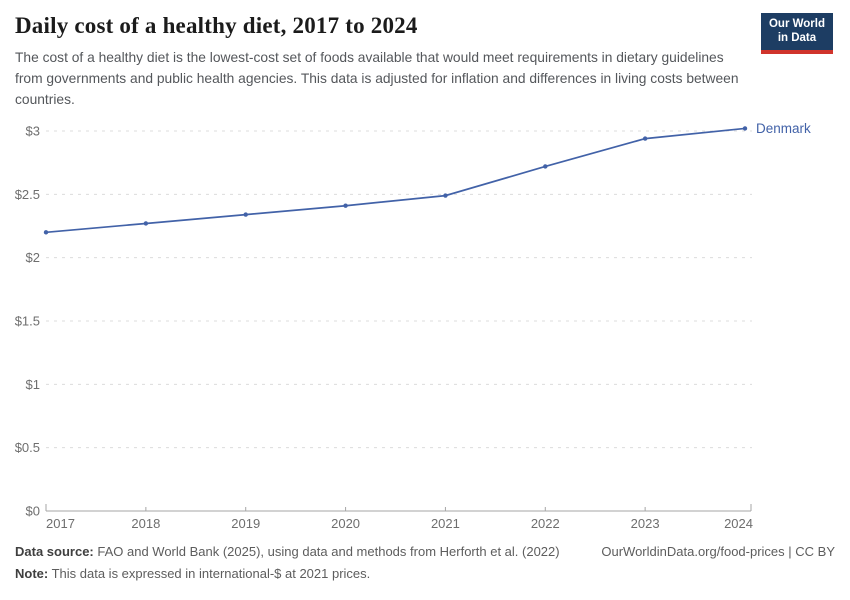 The height and width of the screenshot is (600, 850). What do you see at coordinates (145, 523) in the screenshot?
I see `x-axis-label: 2018` at bounding box center [145, 523].